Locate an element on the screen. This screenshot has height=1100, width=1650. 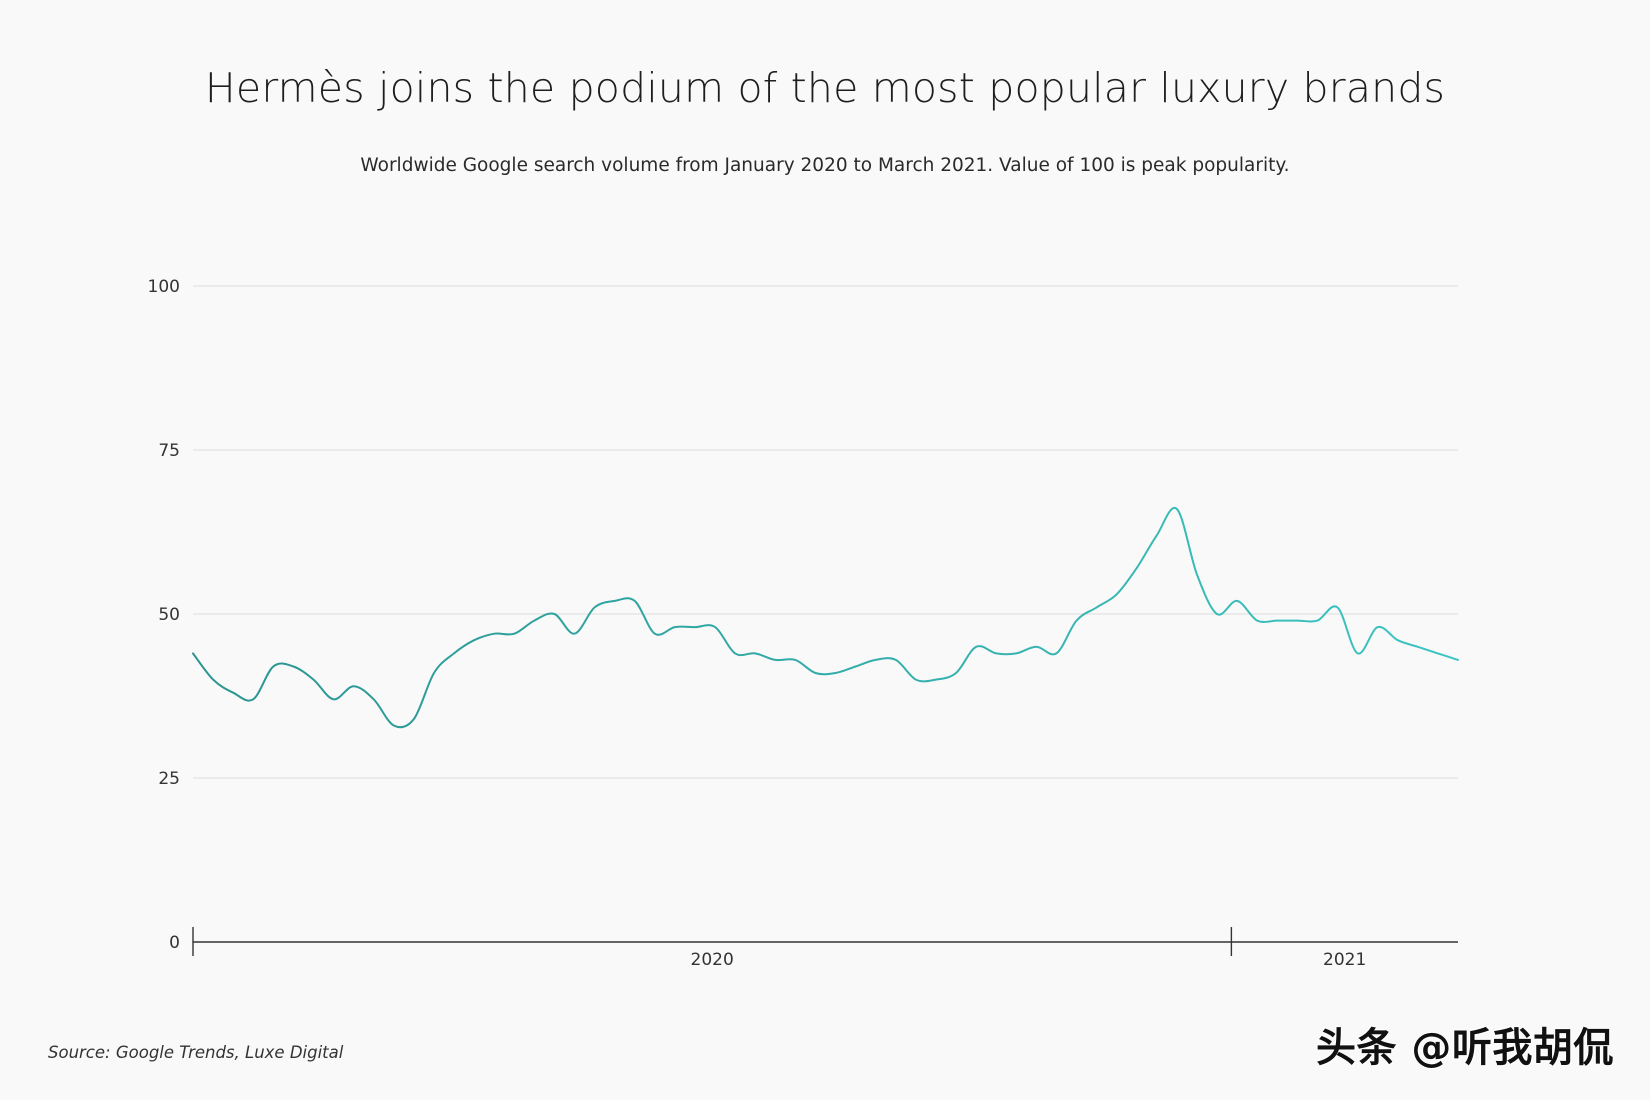
watermark: 头条 @听我胡侃 is located at coordinates (1465, 1048).